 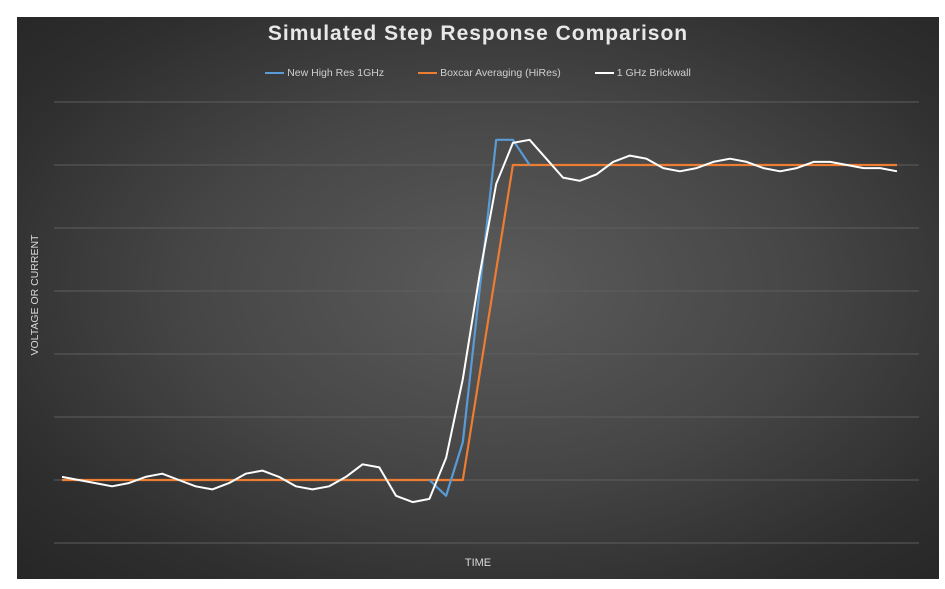 What do you see at coordinates (478, 33) in the screenshot?
I see `chart-title: Simulated Step Response Comparison` at bounding box center [478, 33].